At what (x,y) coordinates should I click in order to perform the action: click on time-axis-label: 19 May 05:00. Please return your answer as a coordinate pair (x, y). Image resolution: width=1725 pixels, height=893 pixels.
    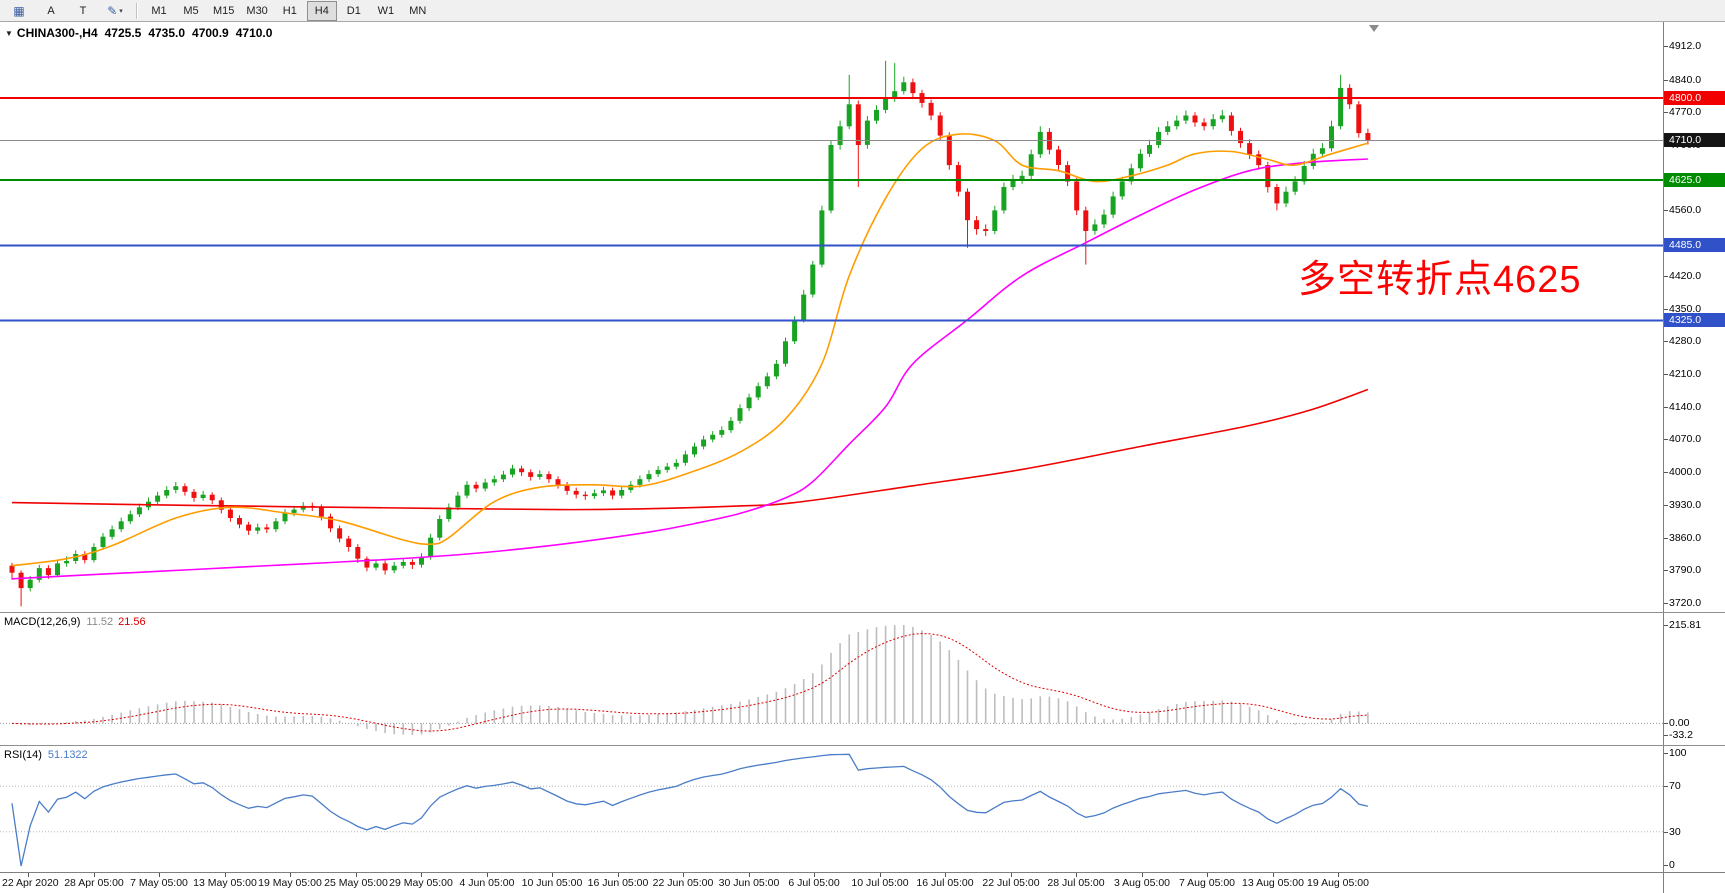
    Looking at the image, I should click on (290, 883).